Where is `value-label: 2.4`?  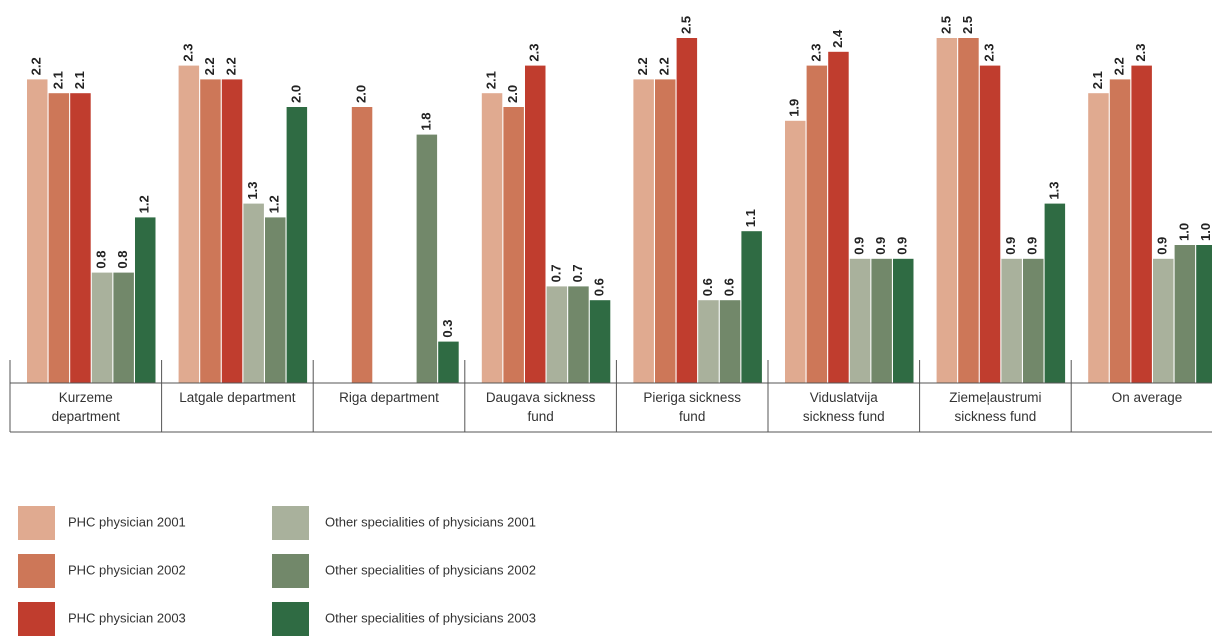
value-label: 2.4 is located at coordinates (837, 38).